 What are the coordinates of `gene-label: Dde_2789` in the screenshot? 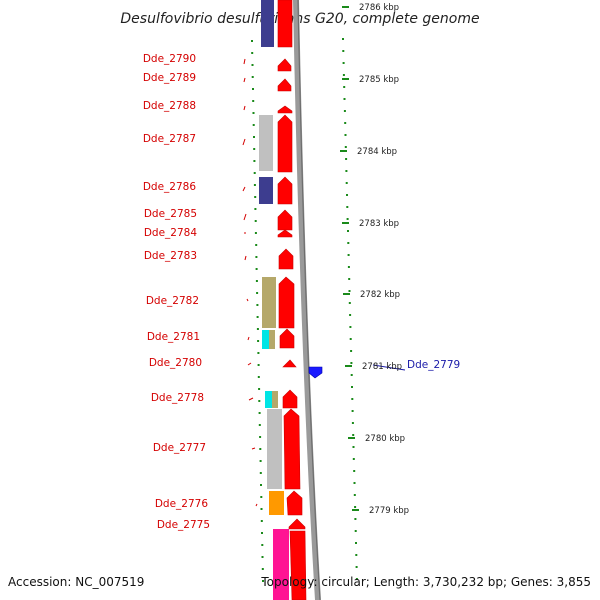 It's located at (169, 78).